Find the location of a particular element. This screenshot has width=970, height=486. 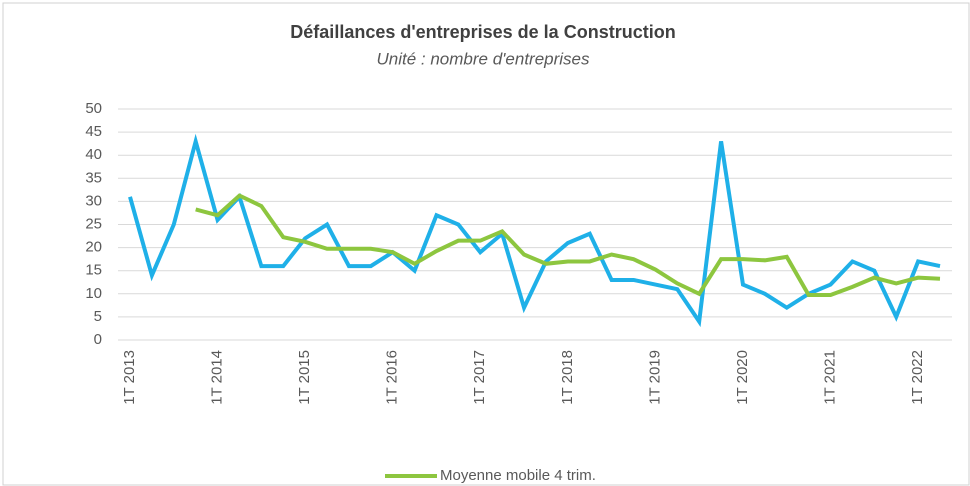

legend-label: Moyenne mobile 4 trim. is located at coordinates (518, 475).